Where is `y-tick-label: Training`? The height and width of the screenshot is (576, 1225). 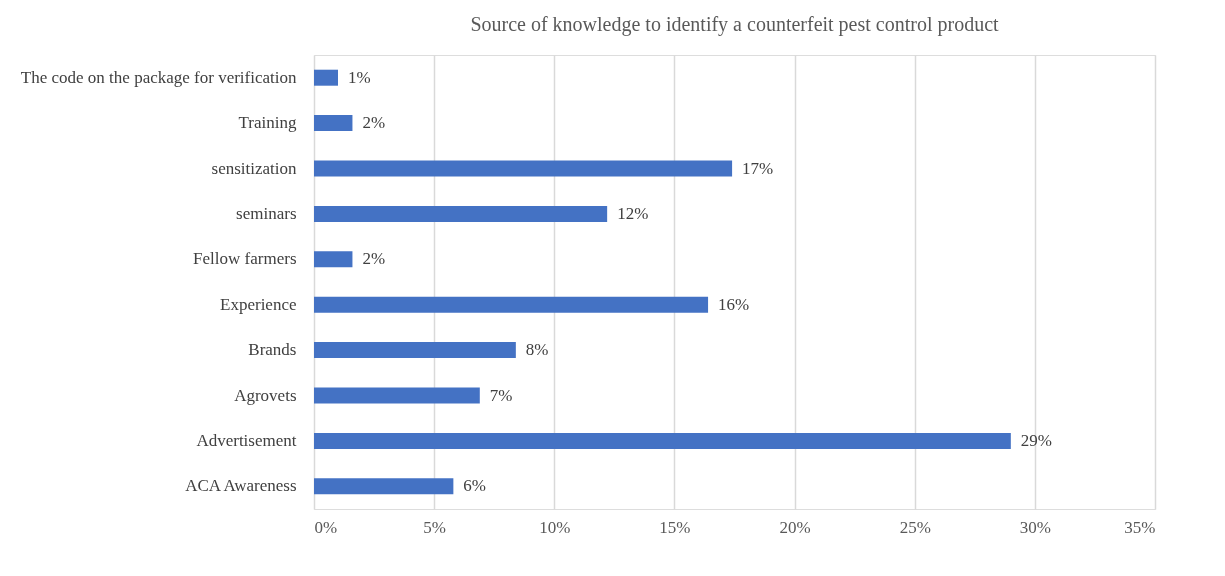 y-tick-label: Training is located at coordinates (267, 123).